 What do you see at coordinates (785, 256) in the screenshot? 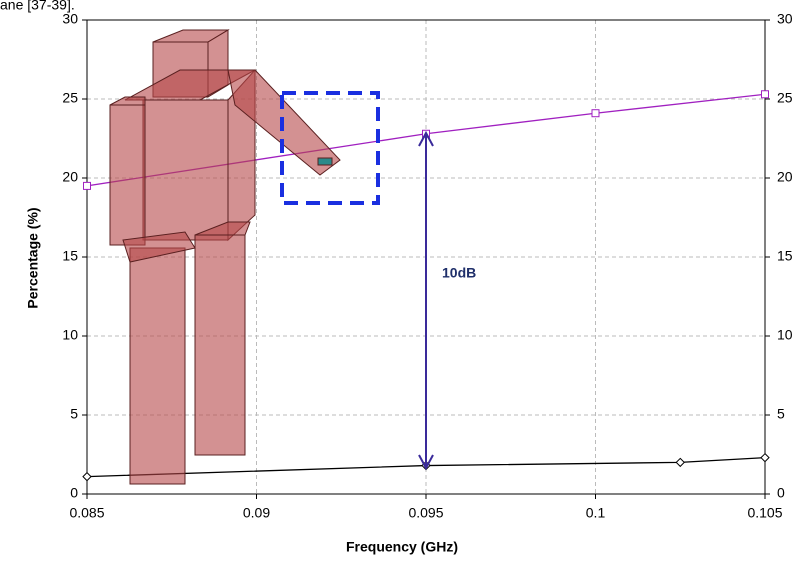
I see `y2-tick-label: 15` at bounding box center [785, 256].